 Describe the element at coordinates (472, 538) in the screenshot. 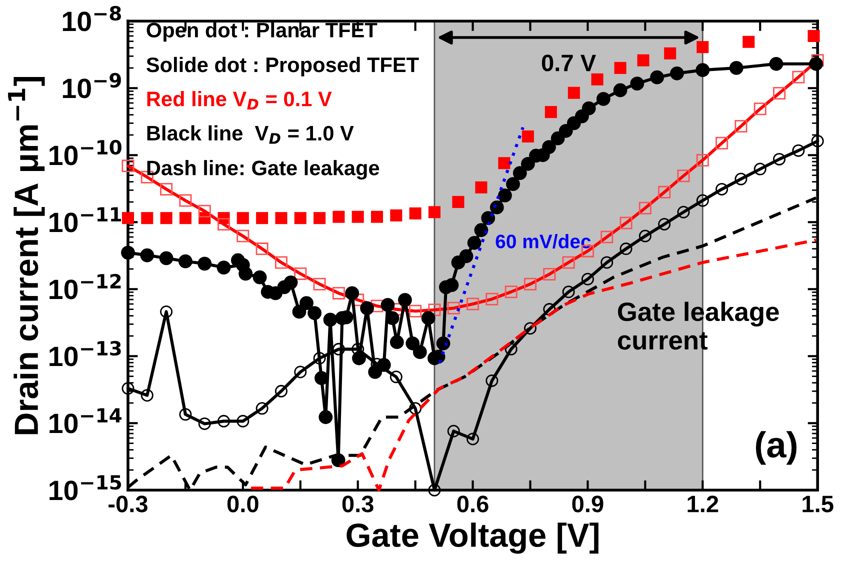

I see `x-axis-title: Gate Voltage [V]` at that location.